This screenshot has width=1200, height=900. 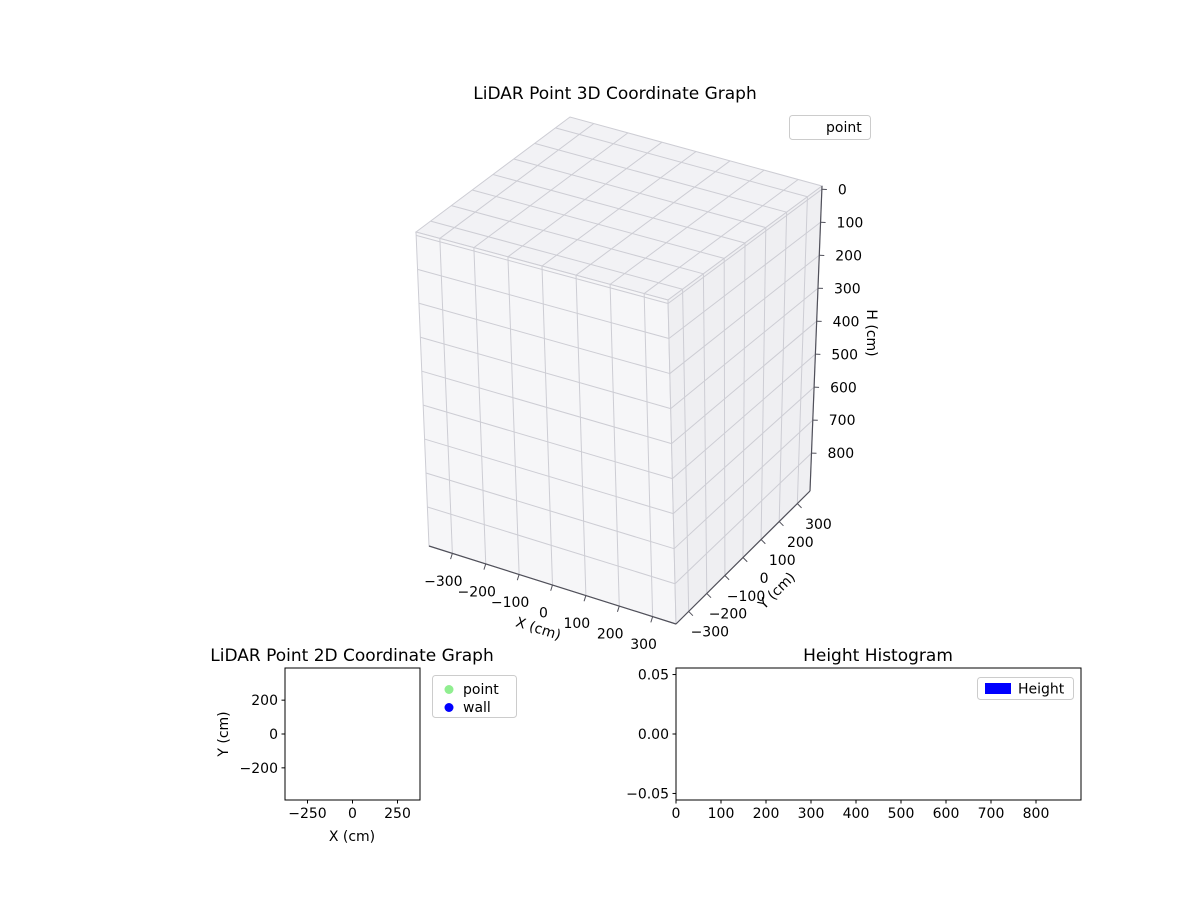 What do you see at coordinates (816, 338) in the screenshot?
I see `z-axis-spine` at bounding box center [816, 338].